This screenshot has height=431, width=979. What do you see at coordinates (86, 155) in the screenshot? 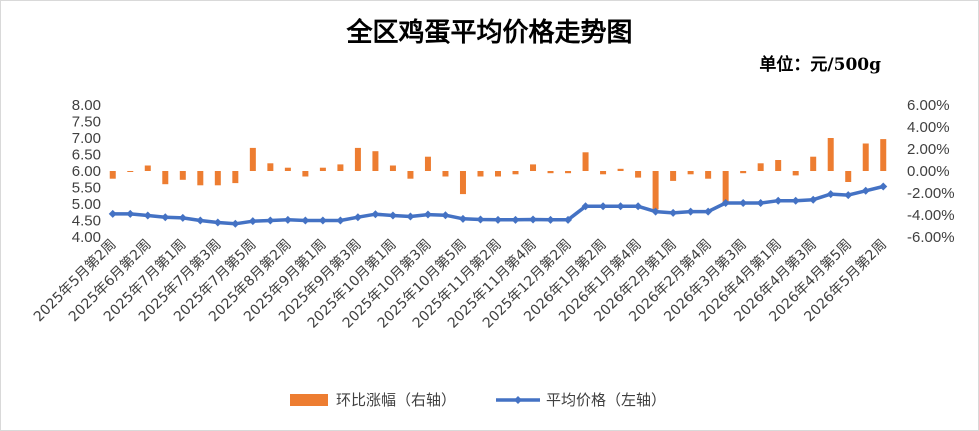
I see `left-tick-label: 6.50` at bounding box center [86, 155].